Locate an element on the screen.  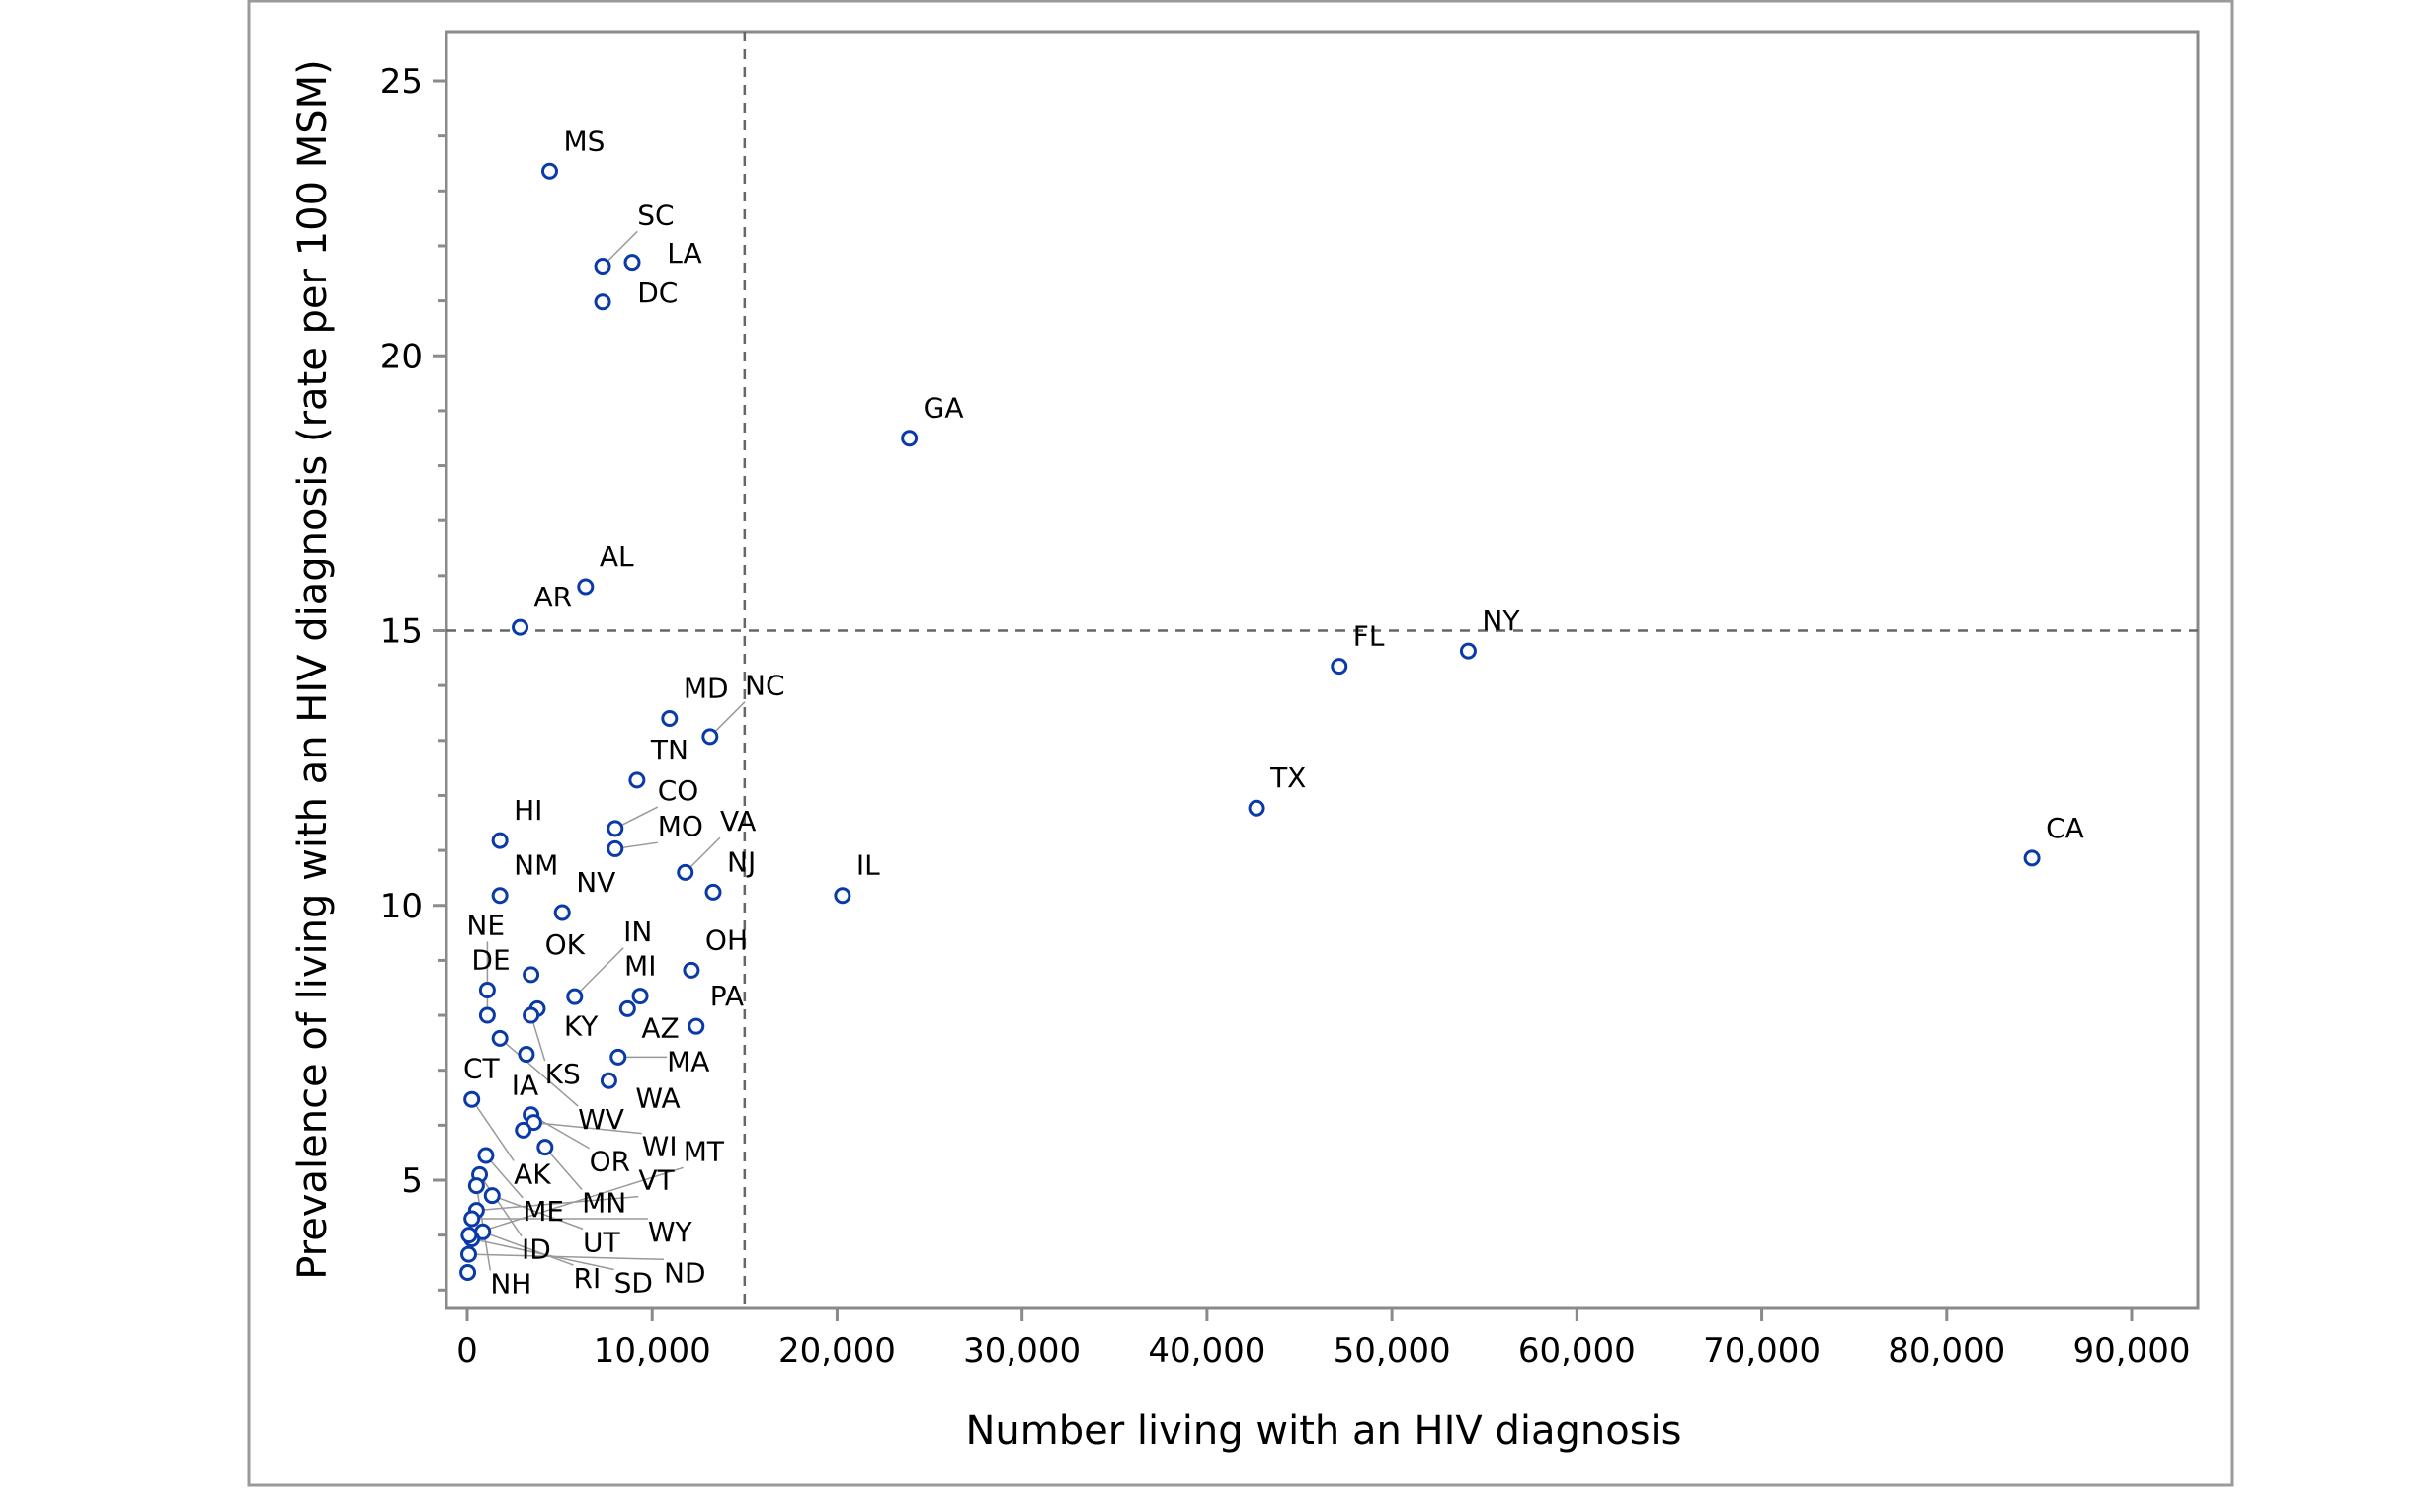
data-point-wa is located at coordinates (608, 1080).